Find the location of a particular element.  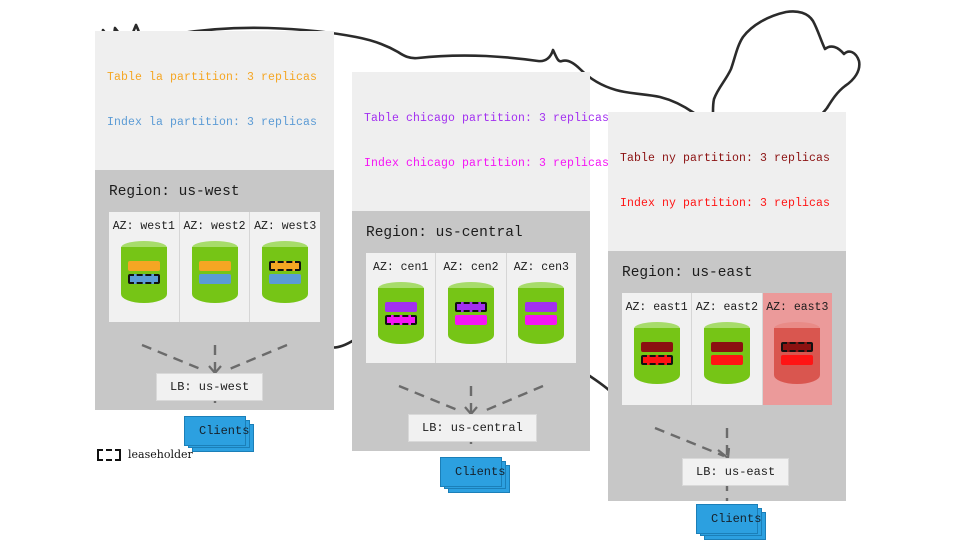

az-east1: AZ: east1 is located at coordinates (657, 349).